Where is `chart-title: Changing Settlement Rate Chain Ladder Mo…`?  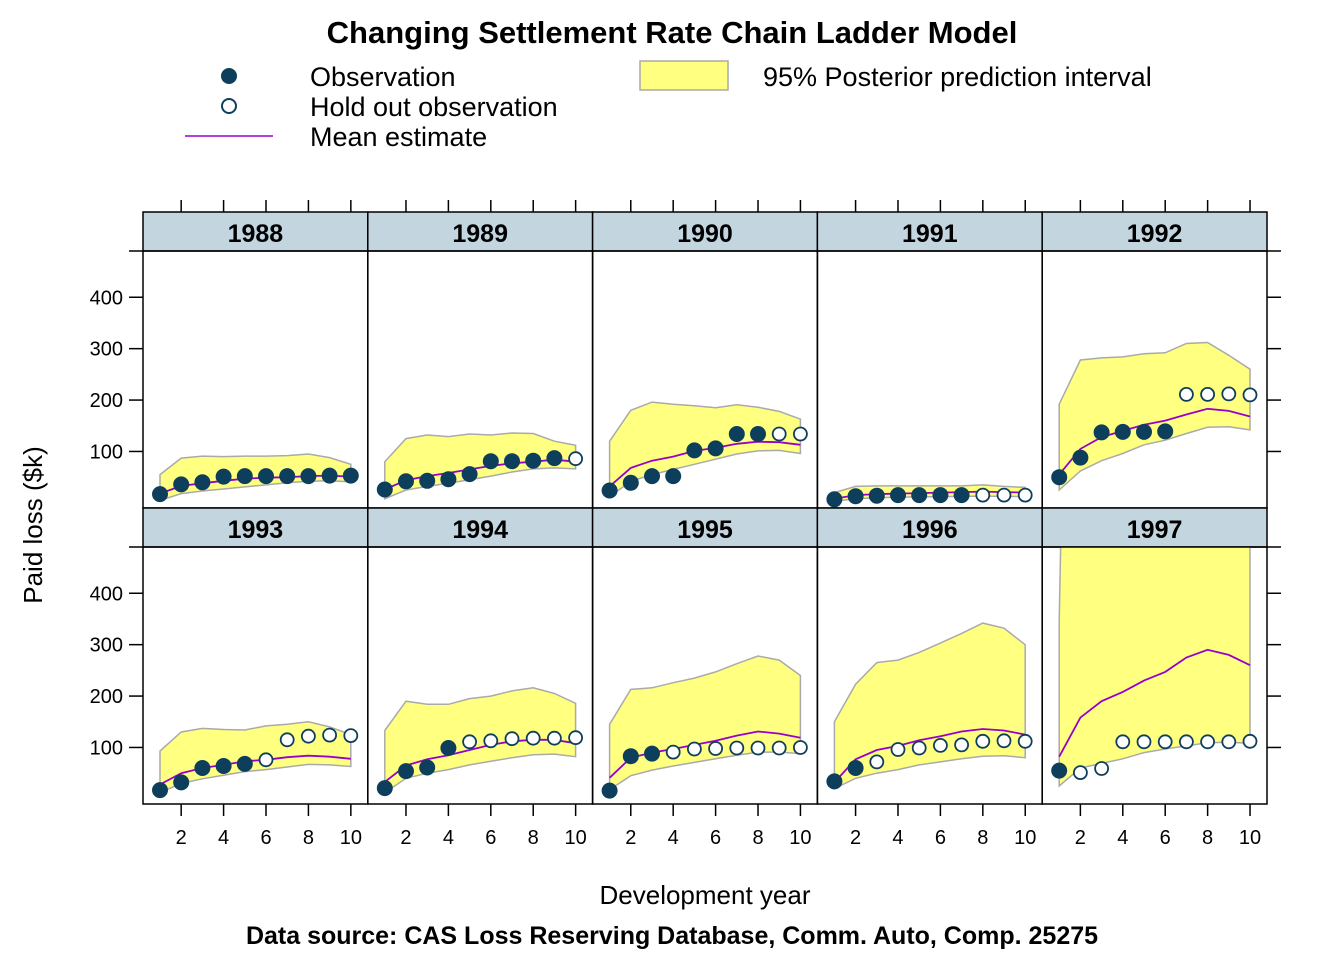 chart-title: Changing Settlement Rate Chain Ladder Mo… is located at coordinates (672, 32).